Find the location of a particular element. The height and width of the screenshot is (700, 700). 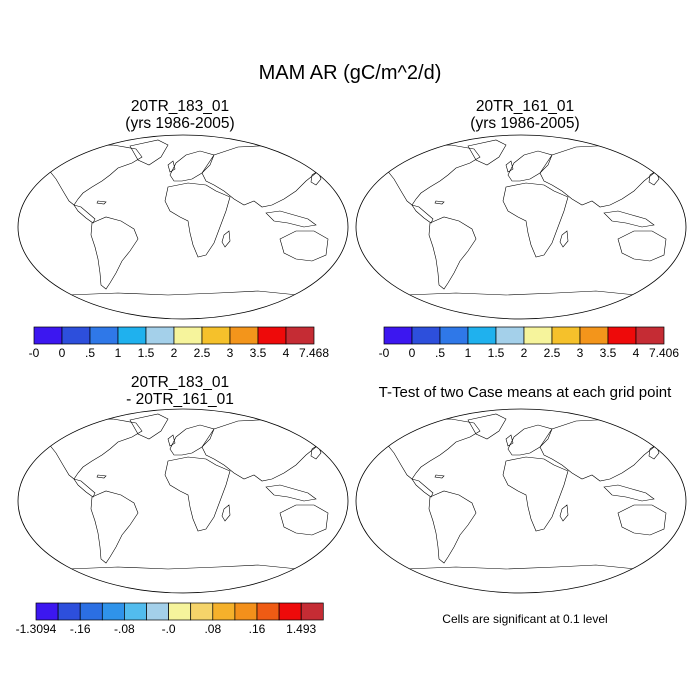

colorbar-panel1: -0 0 .5 1 1.5 2 2.5 3 3.5 4 7.468 is located at coordinates (179, 343).